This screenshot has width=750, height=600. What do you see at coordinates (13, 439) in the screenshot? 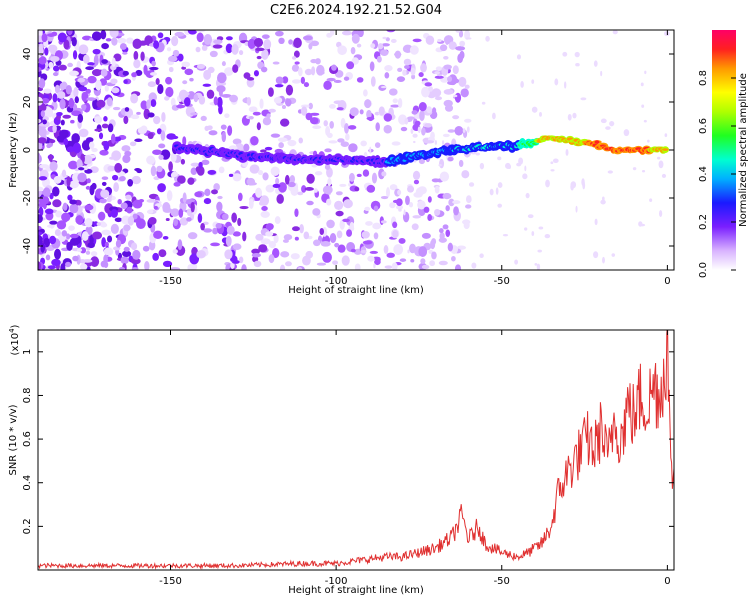
I see `bottom-y-axis-label: SNR (10 * v/v)` at bounding box center [13, 439].